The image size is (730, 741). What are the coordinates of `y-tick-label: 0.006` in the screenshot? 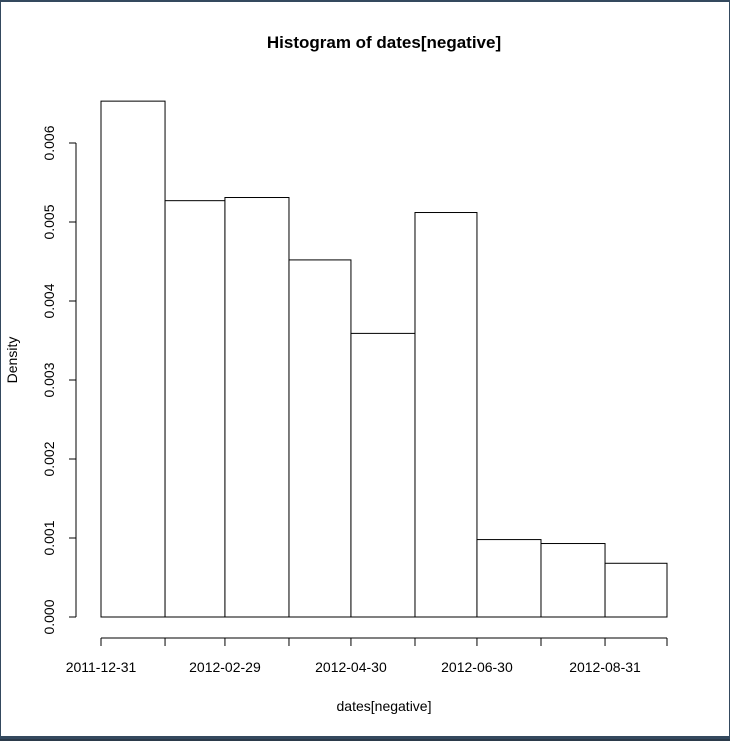 It's located at (49, 142).